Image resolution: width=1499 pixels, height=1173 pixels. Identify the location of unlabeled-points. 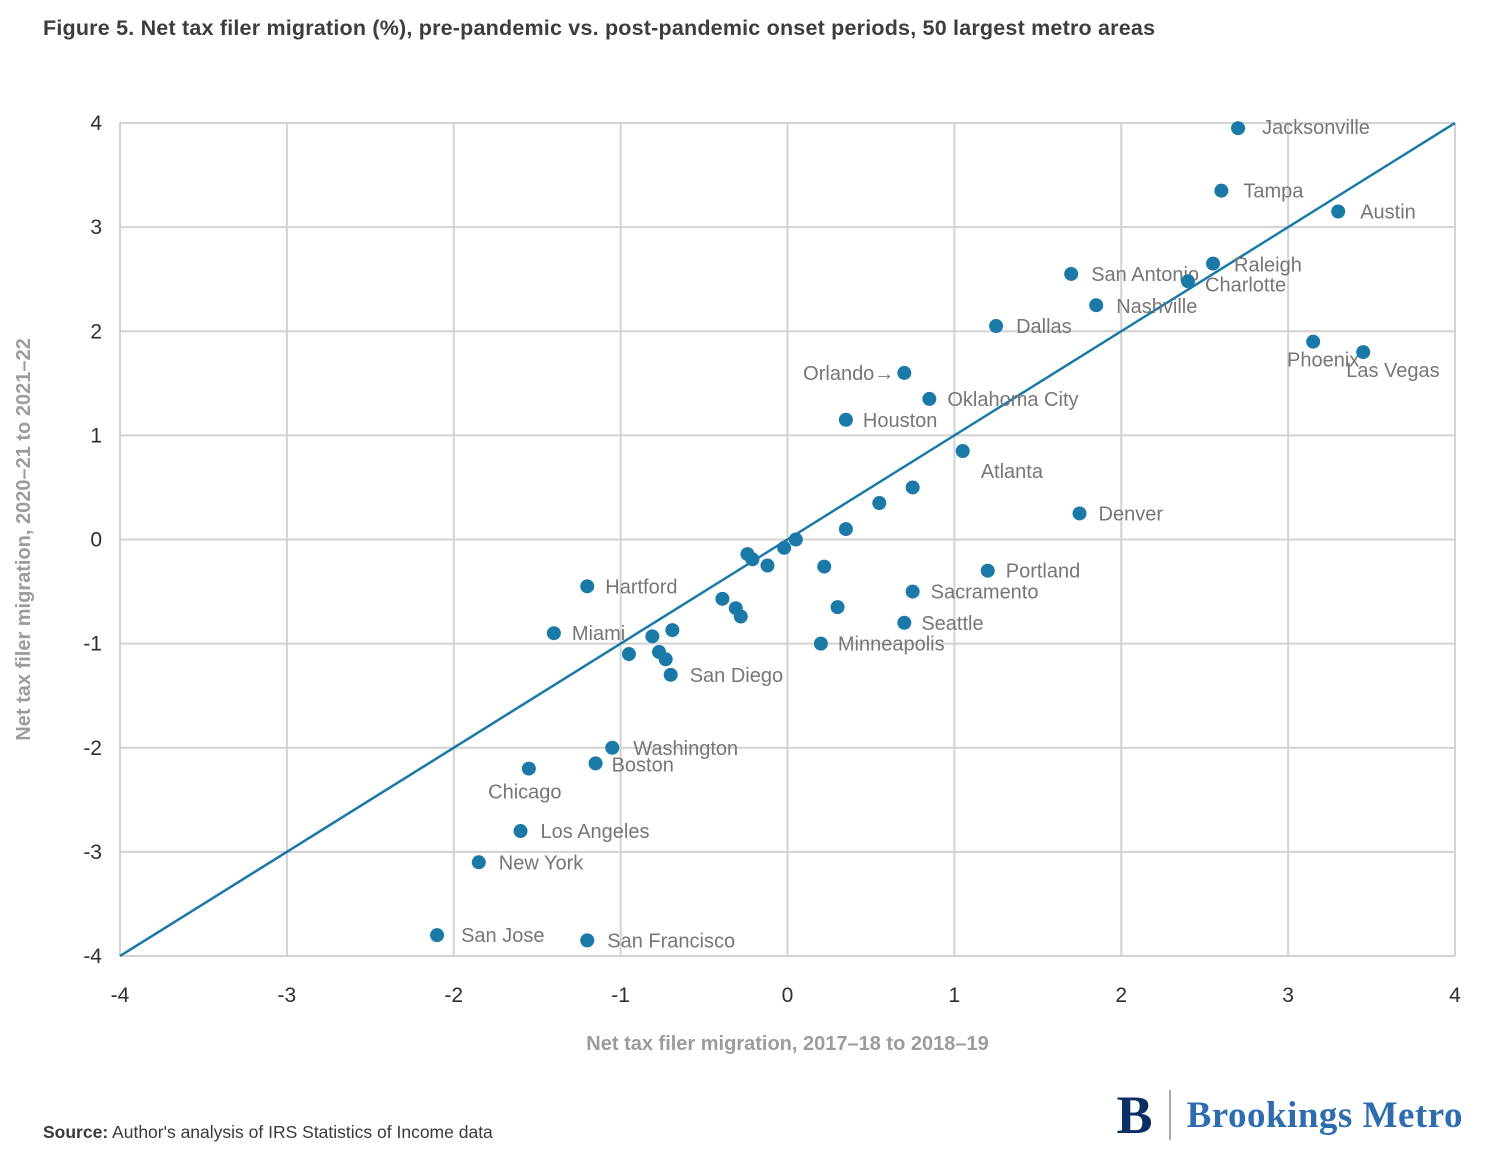
(770, 573).